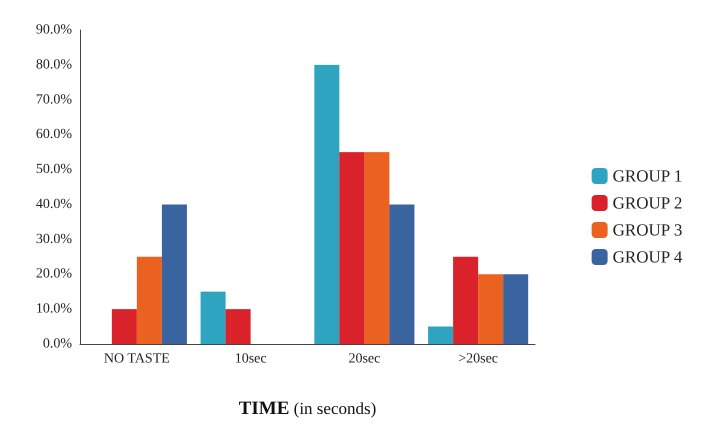 The image size is (708, 433). What do you see at coordinates (54, 309) in the screenshot?
I see `y-tick-label: 10.0%` at bounding box center [54, 309].